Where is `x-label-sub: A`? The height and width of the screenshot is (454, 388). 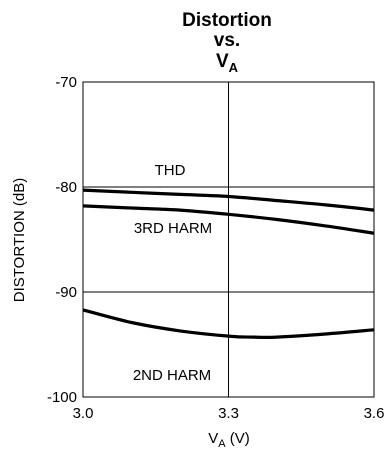
x-label-sub: A is located at coordinates (222, 444).